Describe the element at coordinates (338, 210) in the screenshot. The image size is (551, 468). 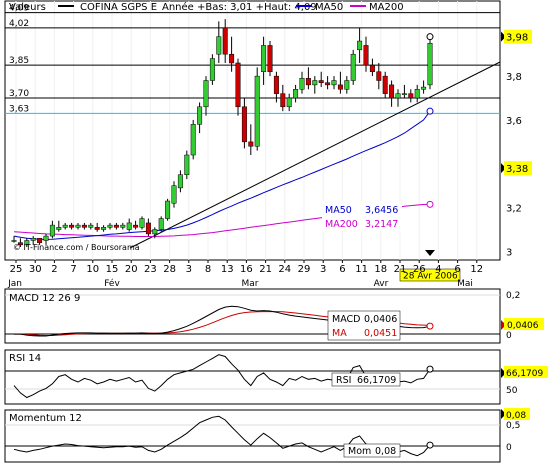
I see `ma-box-ma50-label: MA50` at that location.